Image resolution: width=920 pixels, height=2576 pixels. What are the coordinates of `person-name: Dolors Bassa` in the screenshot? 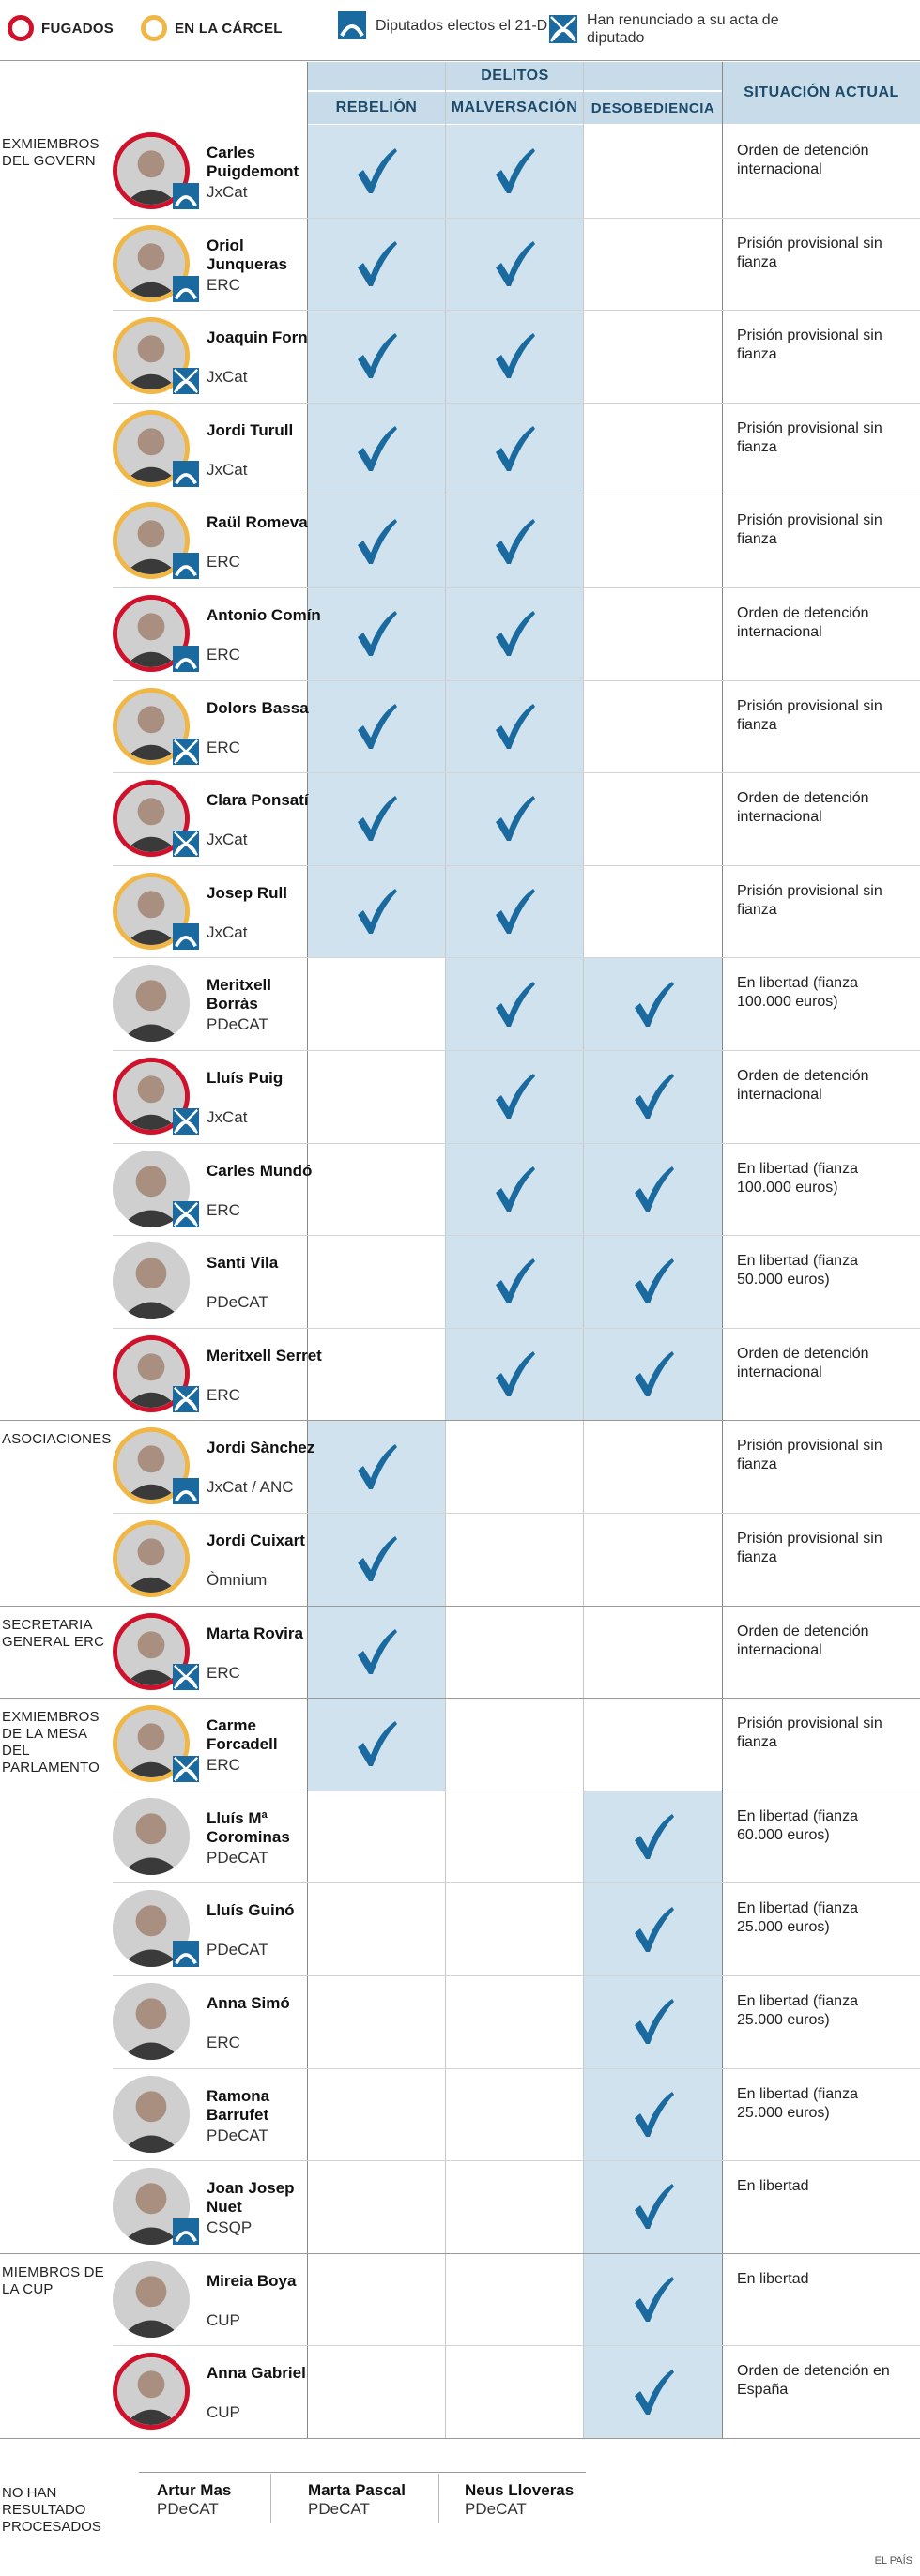 It's located at (258, 707).